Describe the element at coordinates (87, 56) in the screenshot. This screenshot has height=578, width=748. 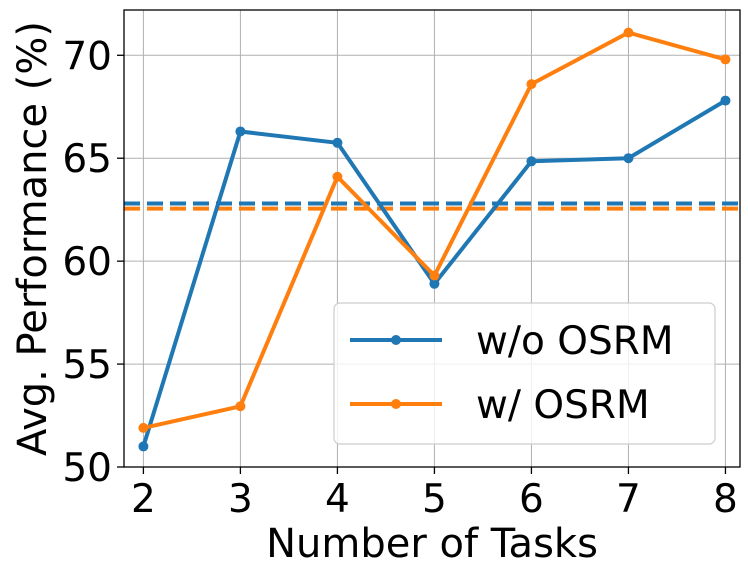
I see `y-tick-label: 70` at that location.